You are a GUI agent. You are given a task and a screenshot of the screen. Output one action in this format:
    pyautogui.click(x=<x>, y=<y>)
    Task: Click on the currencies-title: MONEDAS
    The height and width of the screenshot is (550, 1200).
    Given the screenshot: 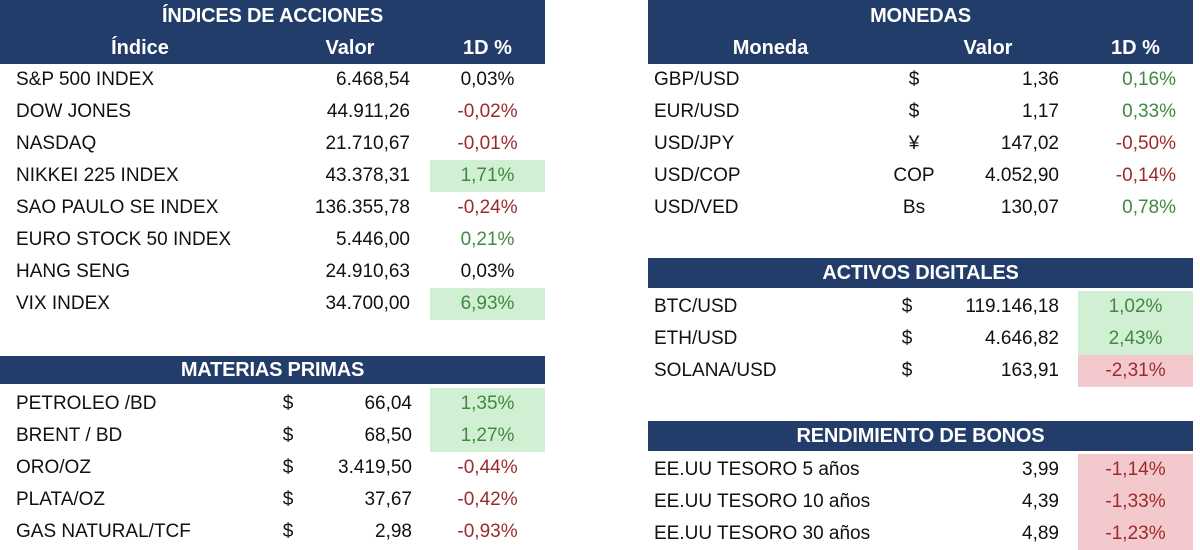 What is the action you would take?
    pyautogui.click(x=920, y=16)
    